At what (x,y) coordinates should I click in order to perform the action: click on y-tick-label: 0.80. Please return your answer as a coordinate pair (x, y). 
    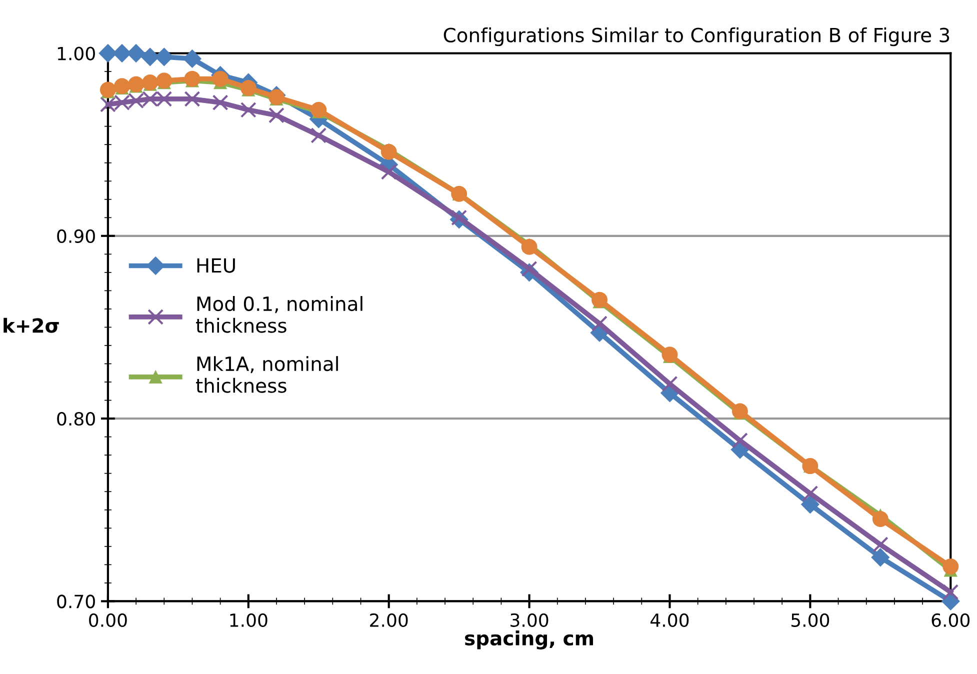
    Looking at the image, I should click on (76, 419).